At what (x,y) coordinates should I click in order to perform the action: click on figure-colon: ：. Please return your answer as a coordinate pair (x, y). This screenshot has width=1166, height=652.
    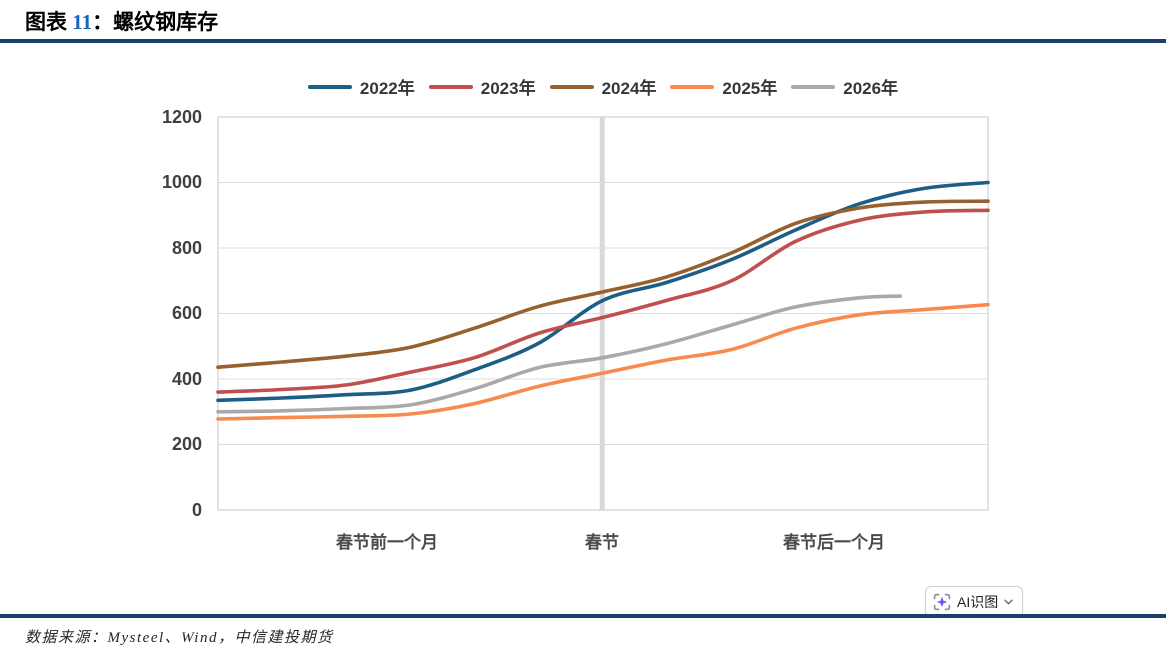
    Looking at the image, I should click on (103, 22).